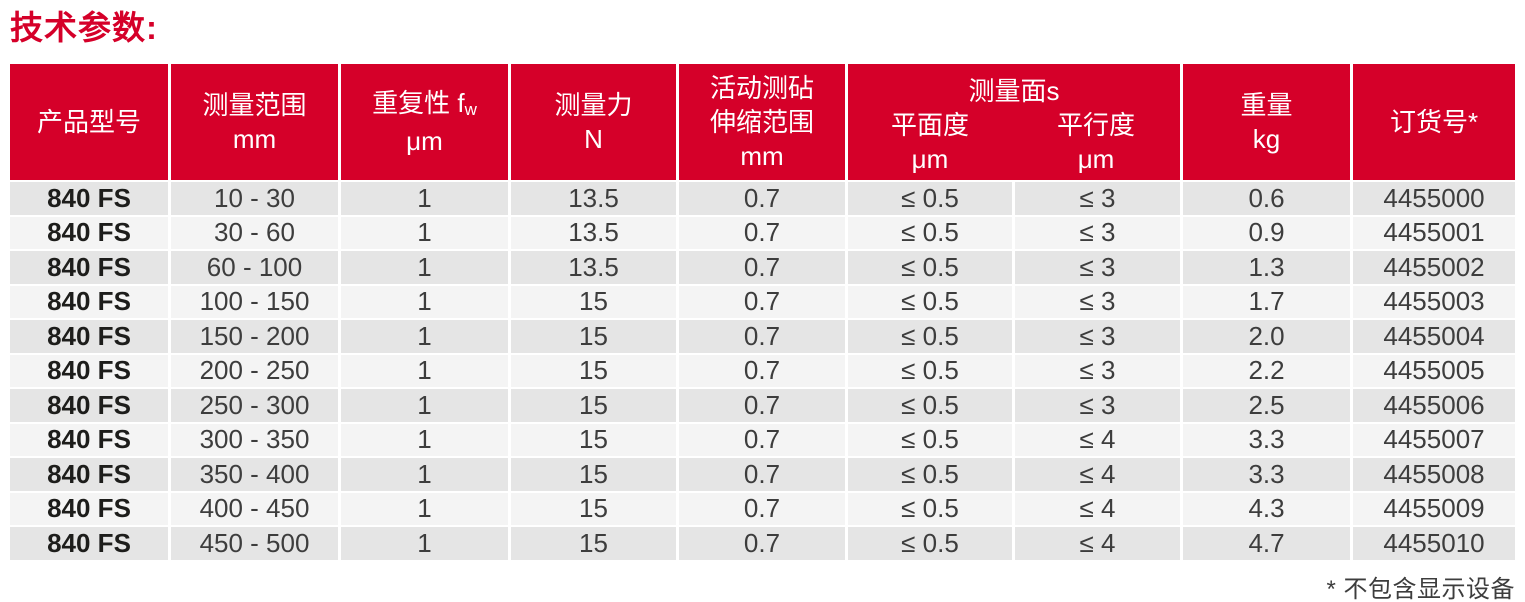 The image size is (1525, 602). I want to click on cell-range: 60 - 100, so click(253, 266).